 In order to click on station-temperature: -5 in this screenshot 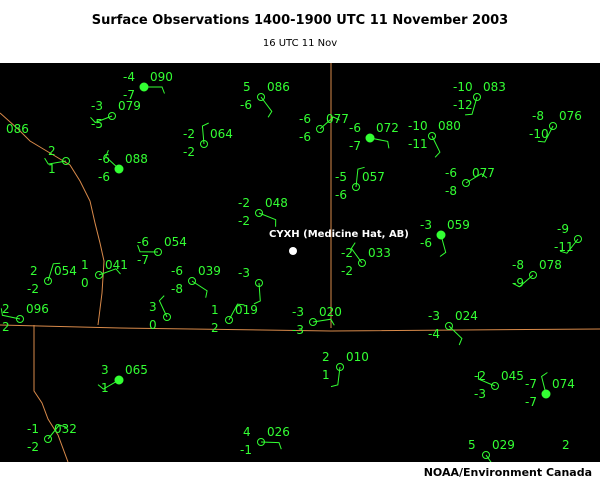, I will do `click(341, 177)`.